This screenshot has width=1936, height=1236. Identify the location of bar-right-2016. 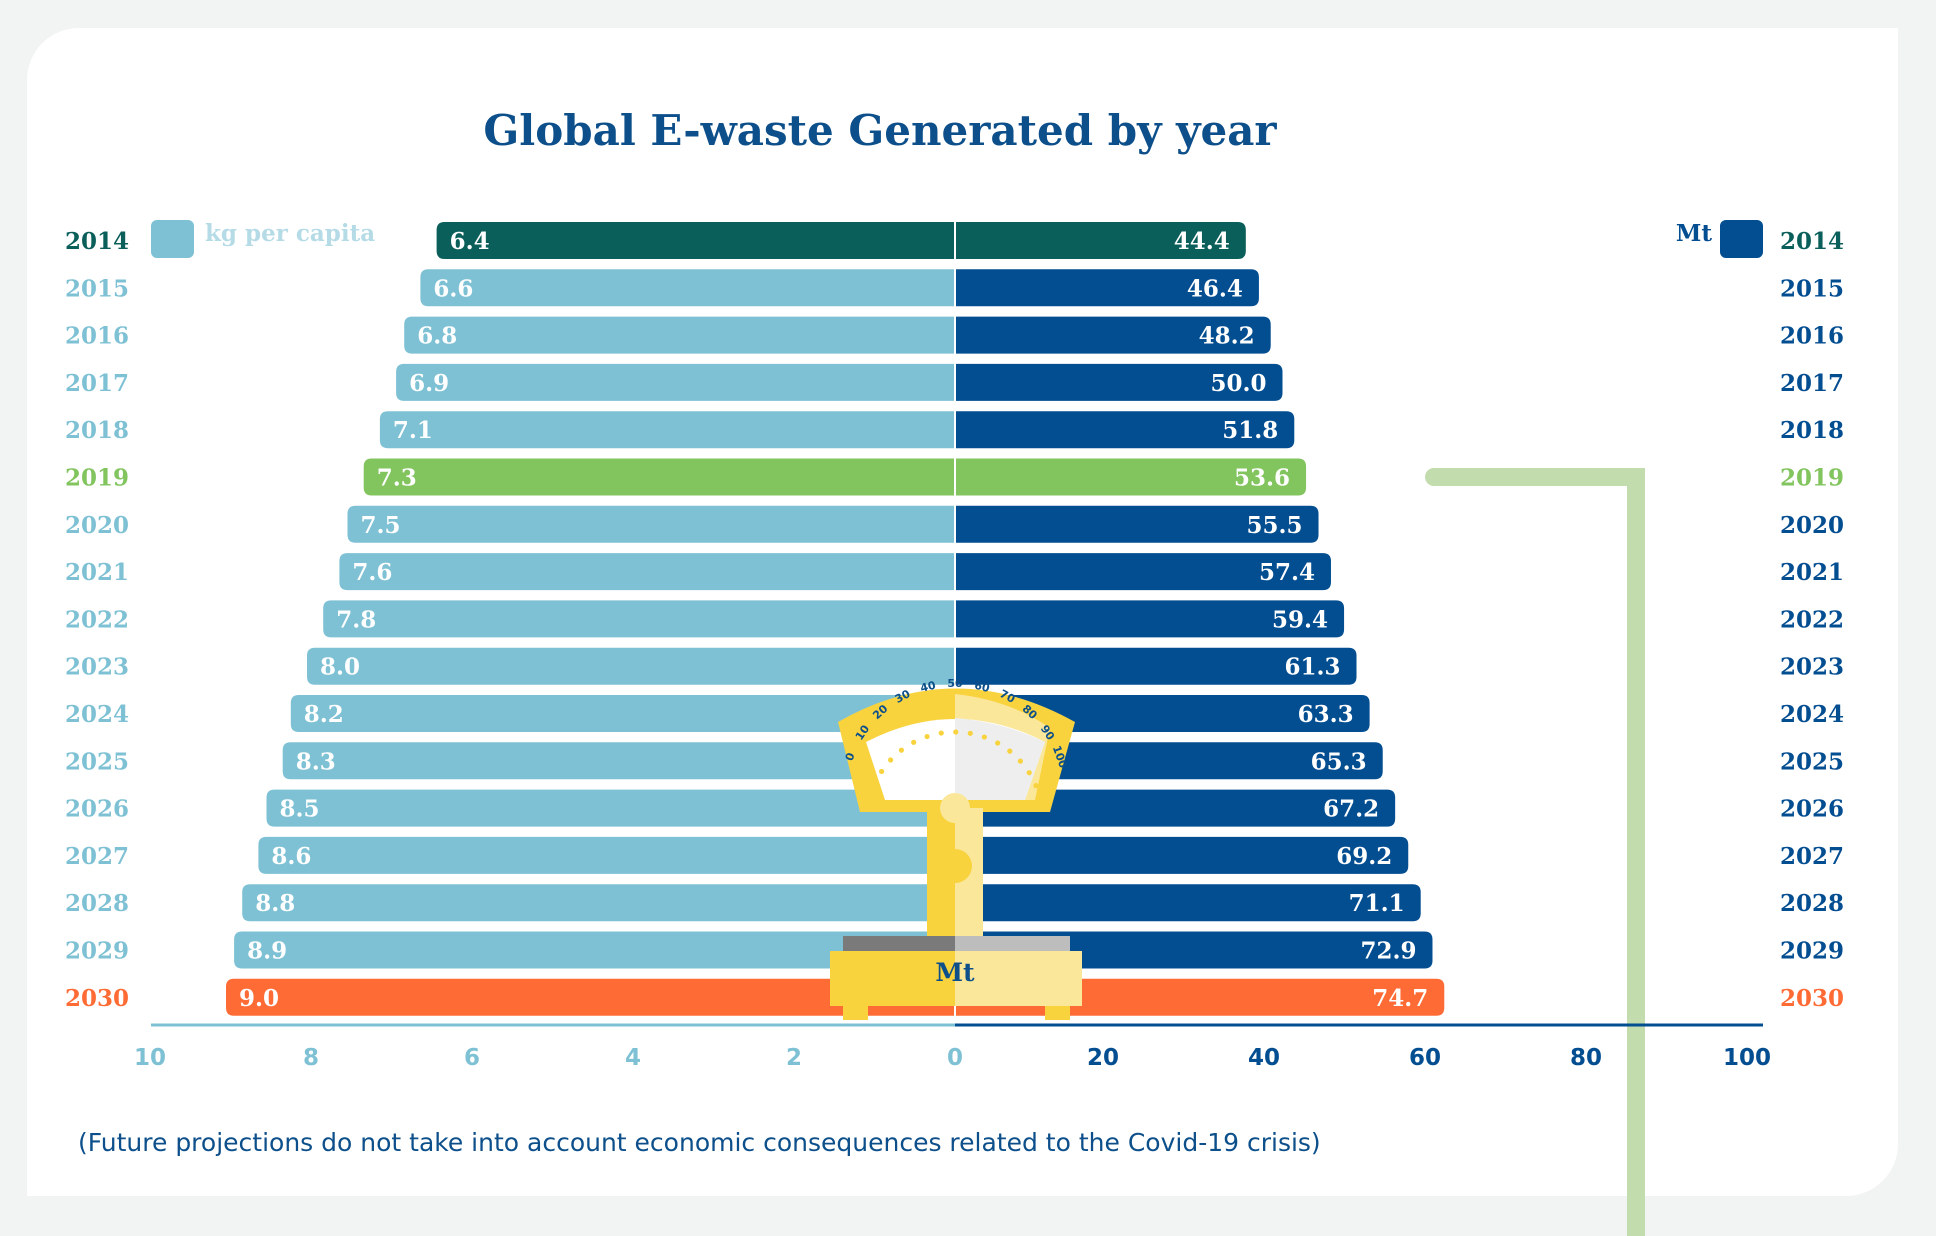
(1113, 335).